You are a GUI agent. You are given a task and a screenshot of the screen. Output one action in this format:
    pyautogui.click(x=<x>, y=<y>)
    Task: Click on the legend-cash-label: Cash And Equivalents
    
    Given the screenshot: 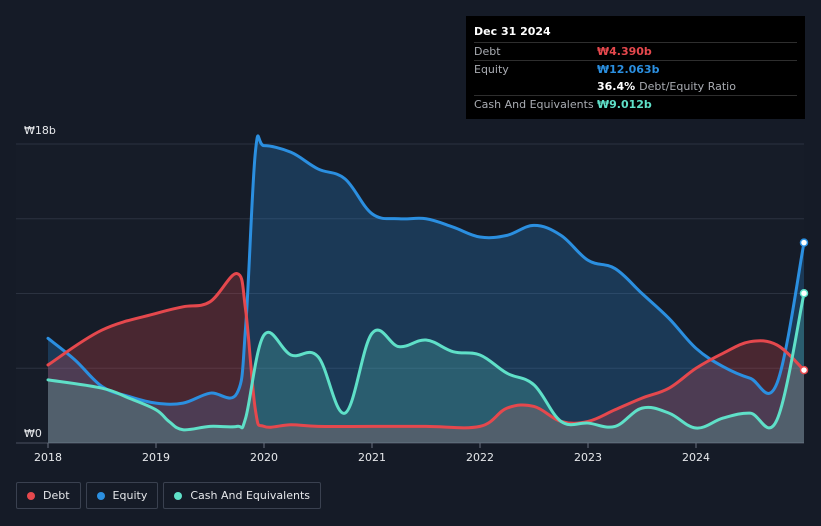 What is the action you would take?
    pyautogui.click(x=250, y=495)
    